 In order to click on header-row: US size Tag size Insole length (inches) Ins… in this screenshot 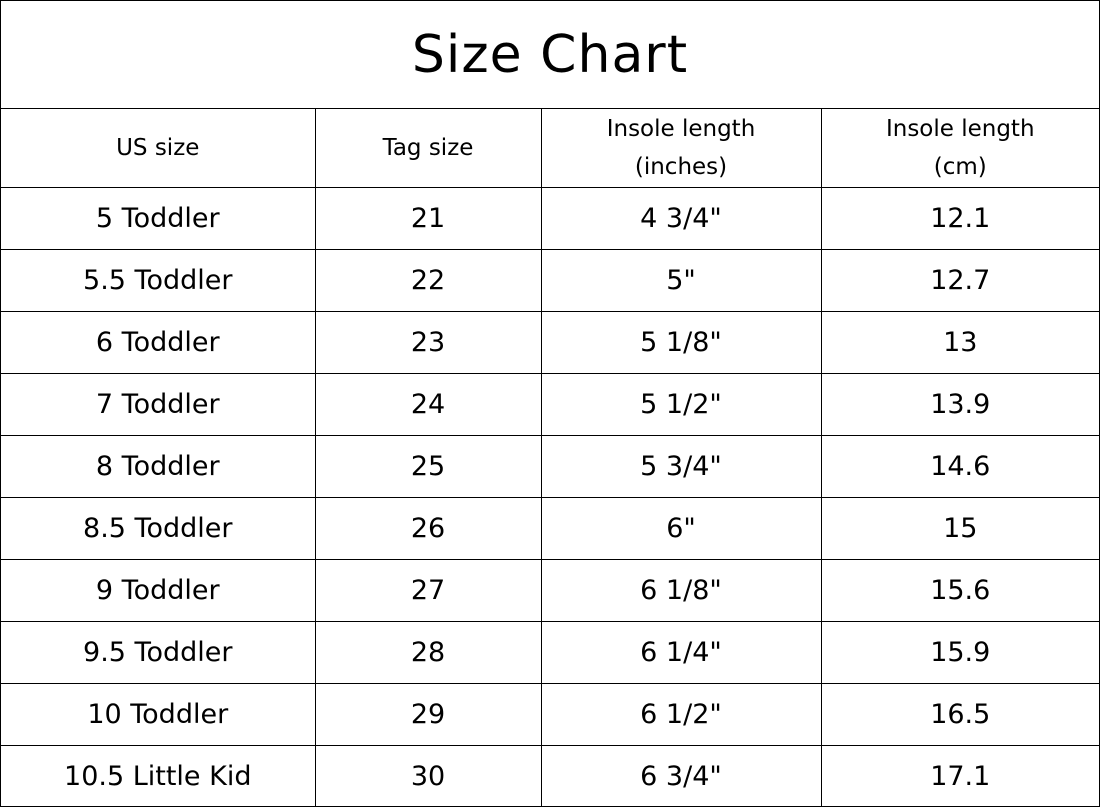, I will do `click(550, 148)`.